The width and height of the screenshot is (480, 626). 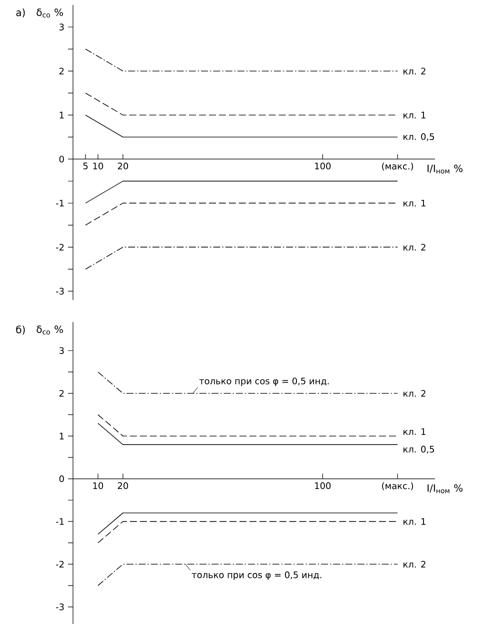 I want to click on x-tick-label: 5, so click(x=85, y=166).